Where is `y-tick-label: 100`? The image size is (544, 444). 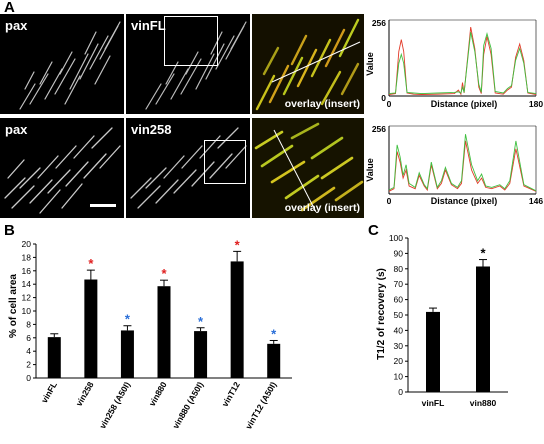
y-tick-label: 100 is located at coordinates (396, 238).